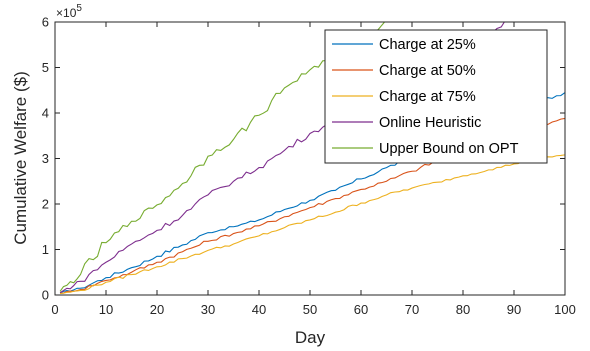 This screenshot has width=590, height=351. I want to click on legend-label-3: Online Heuristic, so click(430, 123).